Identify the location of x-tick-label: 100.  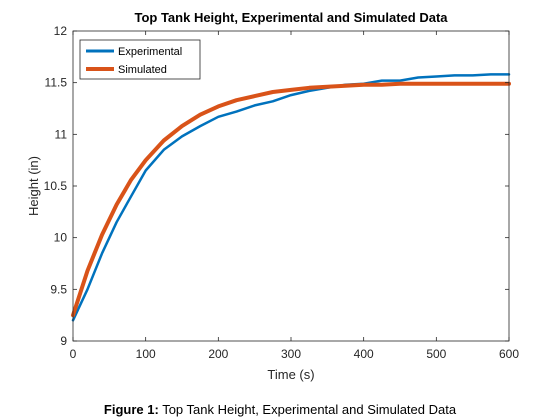
(146, 354).